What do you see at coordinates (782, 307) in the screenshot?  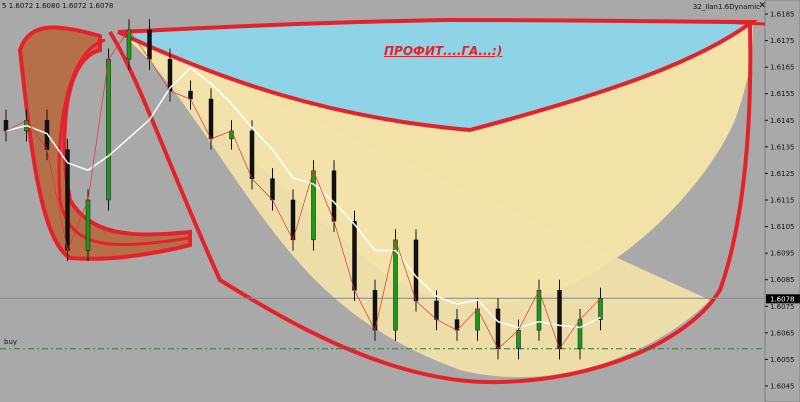 I see `y-tick-label: 1.6075` at bounding box center [782, 307].